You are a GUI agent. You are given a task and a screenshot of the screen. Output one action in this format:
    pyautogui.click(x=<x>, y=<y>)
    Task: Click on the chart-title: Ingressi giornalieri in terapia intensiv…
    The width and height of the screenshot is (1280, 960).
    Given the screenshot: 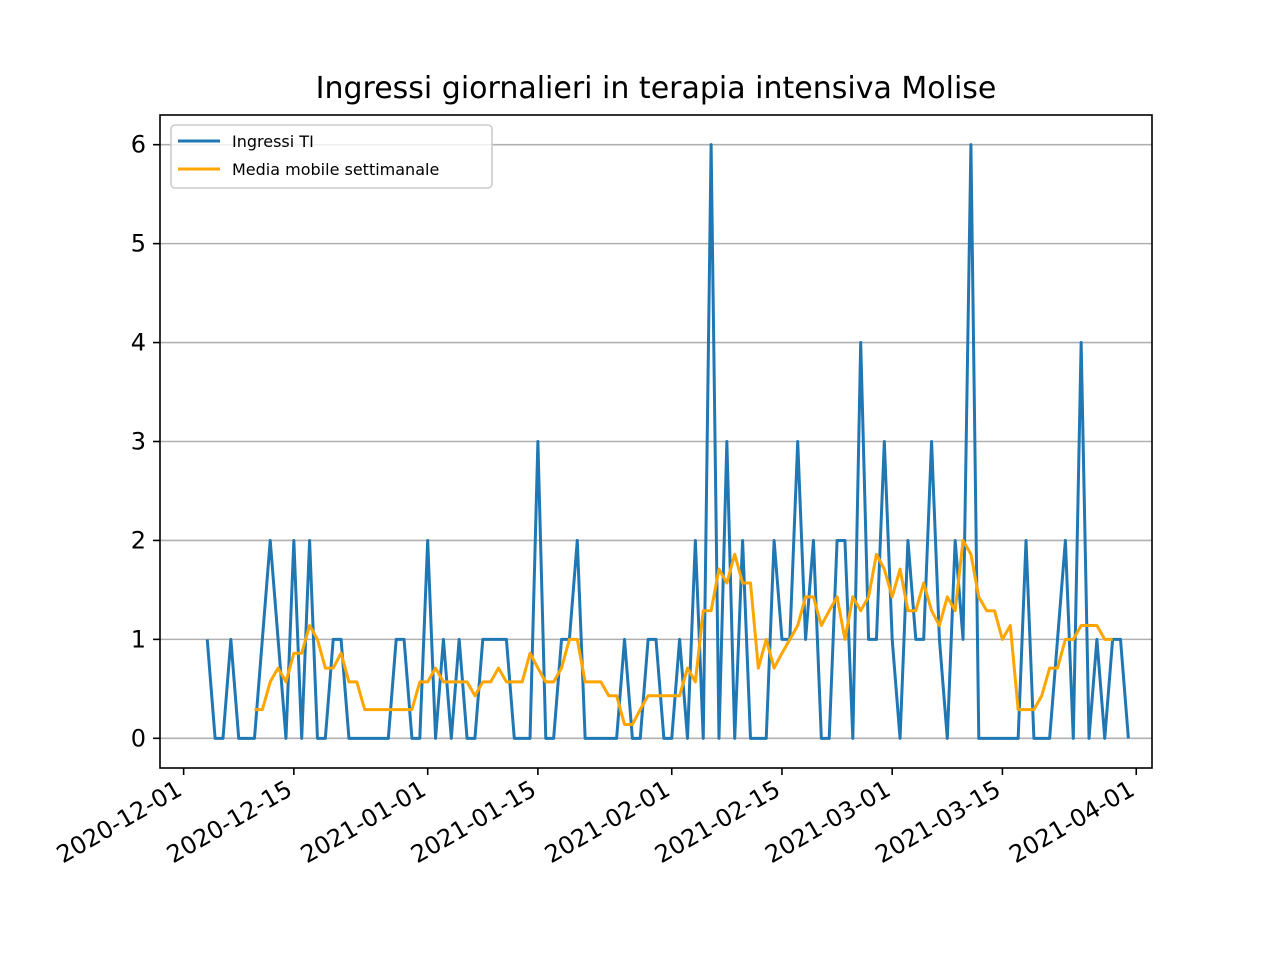 What is the action you would take?
    pyautogui.click(x=656, y=88)
    